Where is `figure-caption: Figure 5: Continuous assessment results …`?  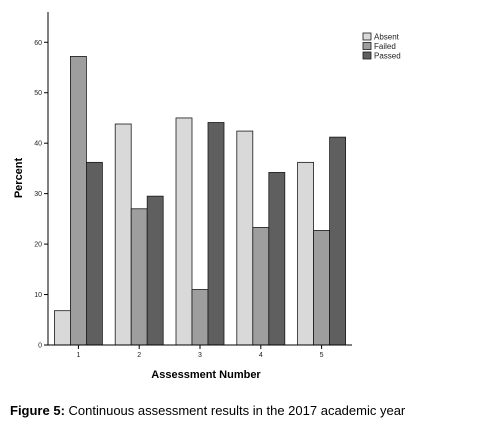
figure-caption: Figure 5: Continuous assessment results … is located at coordinates (245, 410).